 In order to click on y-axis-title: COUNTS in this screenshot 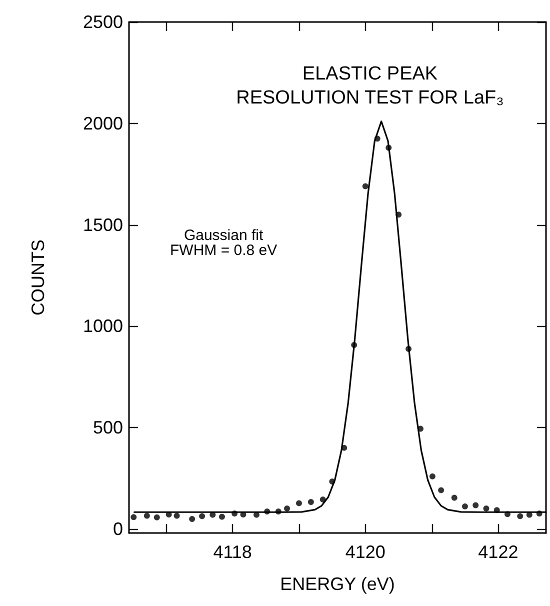, I will do `click(38, 278)`.